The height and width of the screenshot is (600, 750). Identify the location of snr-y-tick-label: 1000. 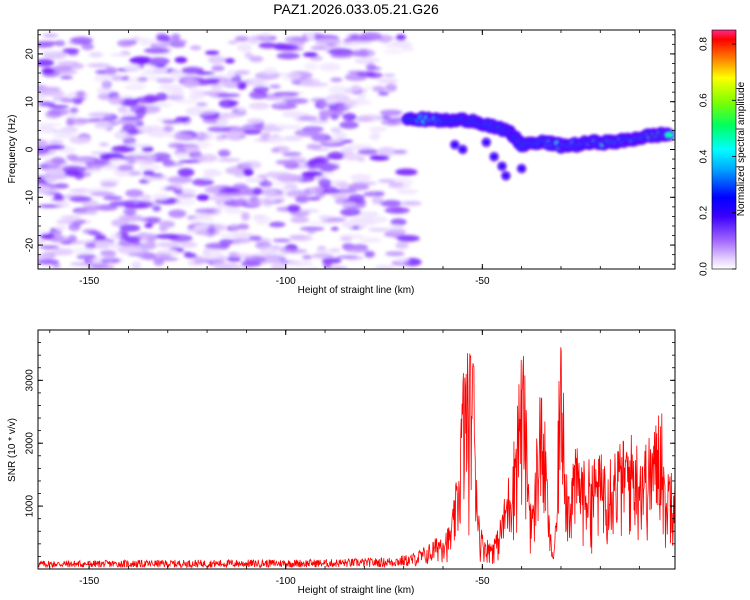
(30, 506).